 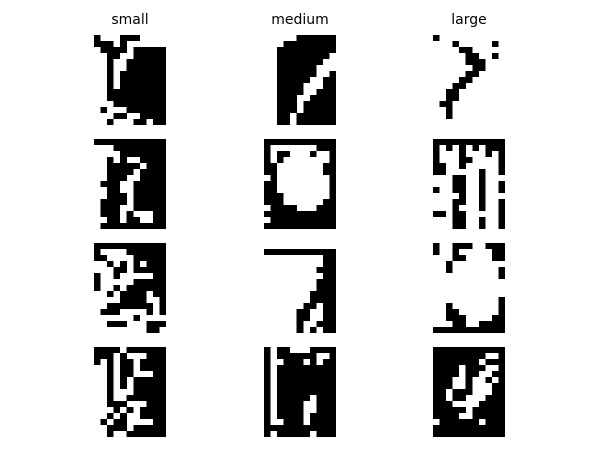 I want to click on column-title-large: large, so click(x=469, y=20).